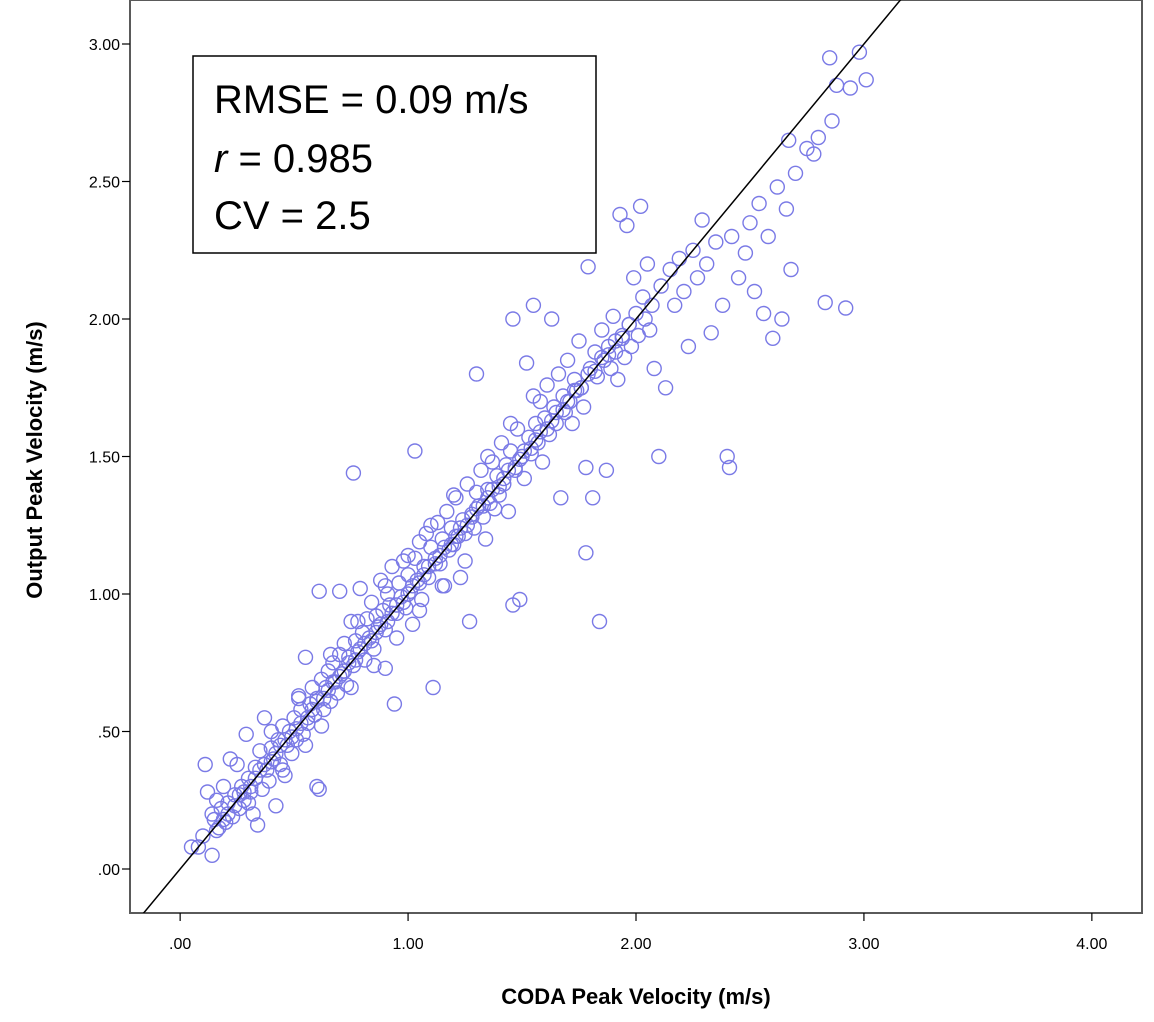  I want to click on stats-line-r: r = 0.985, so click(293, 159).